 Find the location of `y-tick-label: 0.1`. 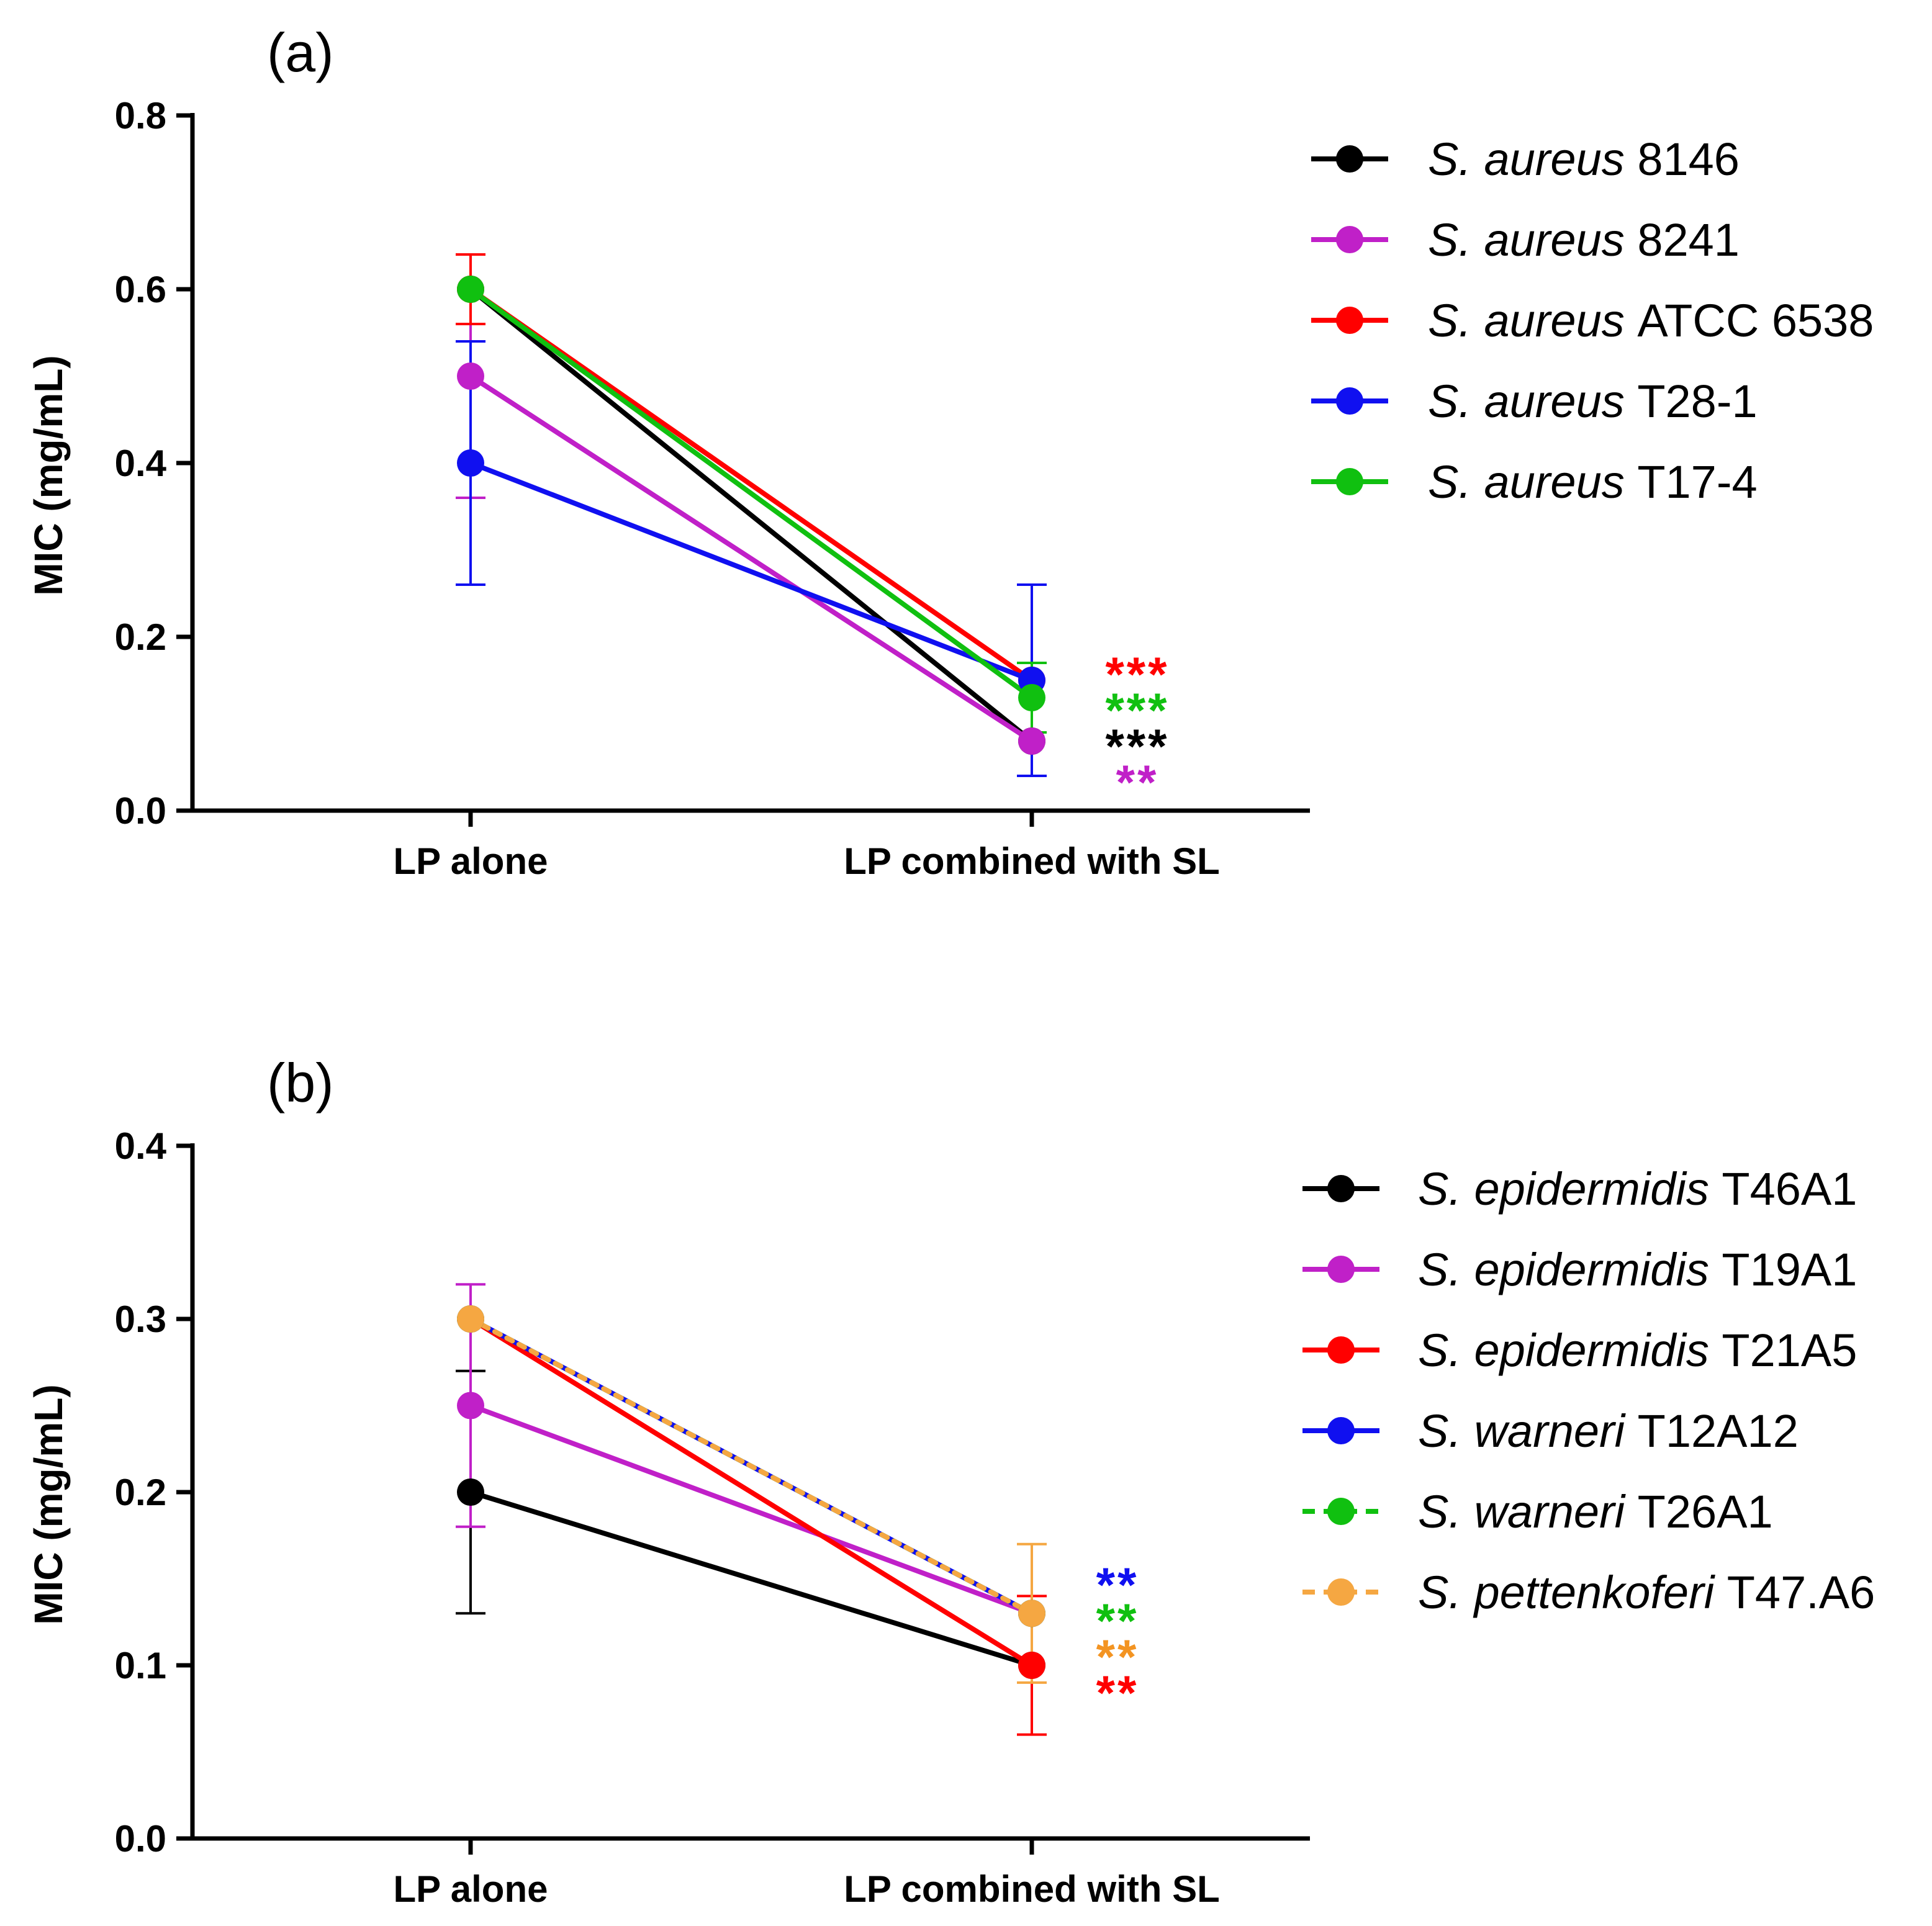

y-tick-label: 0.1 is located at coordinates (140, 1666).